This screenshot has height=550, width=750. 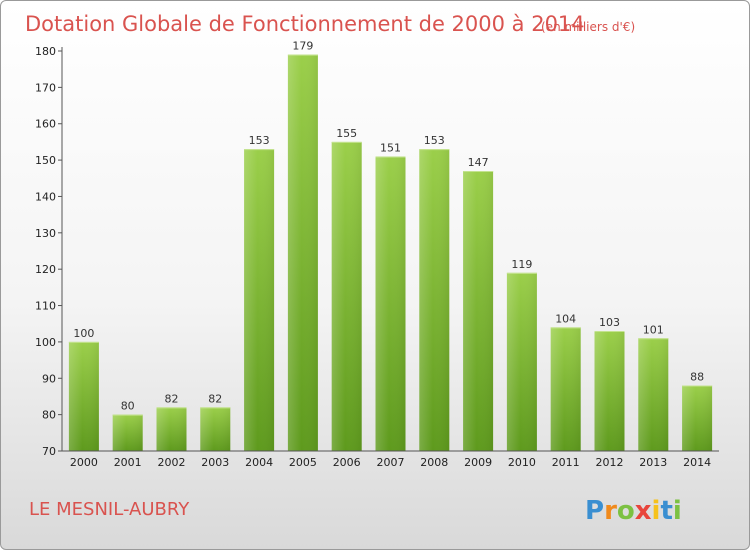 What do you see at coordinates (45, 342) in the screenshot?
I see `y-tick-label: 100` at bounding box center [45, 342].